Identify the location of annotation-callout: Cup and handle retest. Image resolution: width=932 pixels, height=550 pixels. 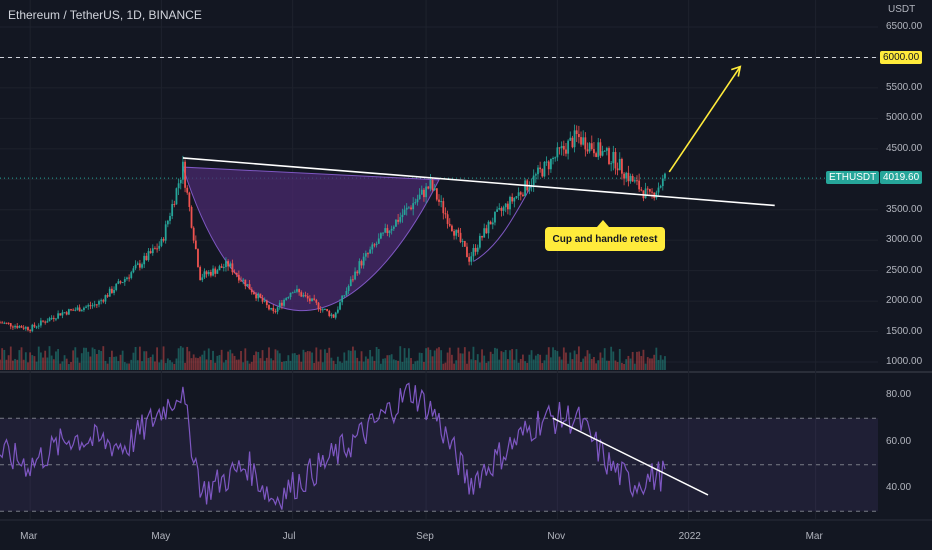
(605, 235).